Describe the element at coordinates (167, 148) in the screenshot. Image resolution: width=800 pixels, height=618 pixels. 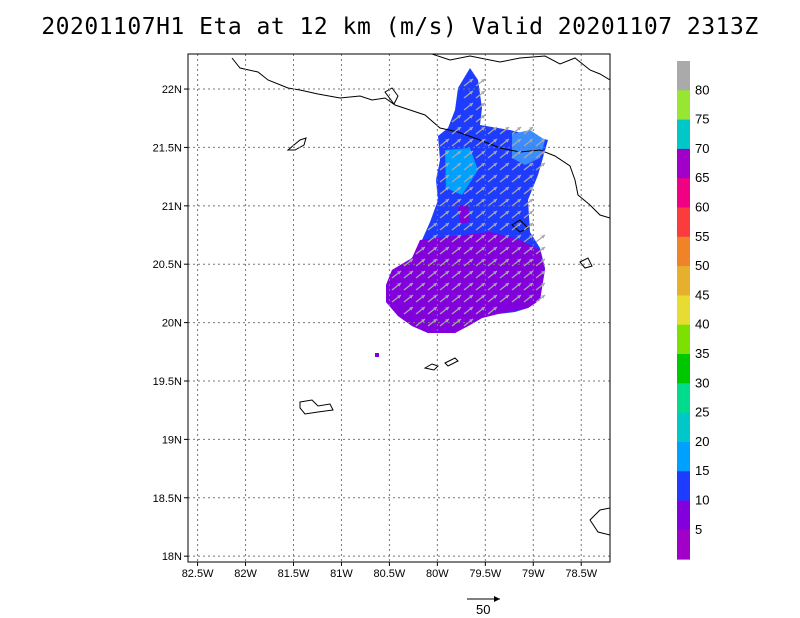
I see `y-tick-label: 21.5N` at that location.